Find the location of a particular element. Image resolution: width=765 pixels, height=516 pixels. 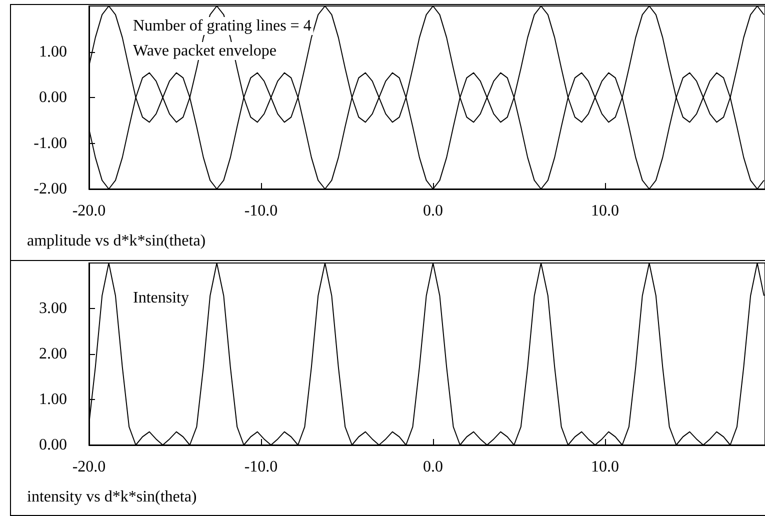

y-tick-label: 3.00 is located at coordinates (53, 308).